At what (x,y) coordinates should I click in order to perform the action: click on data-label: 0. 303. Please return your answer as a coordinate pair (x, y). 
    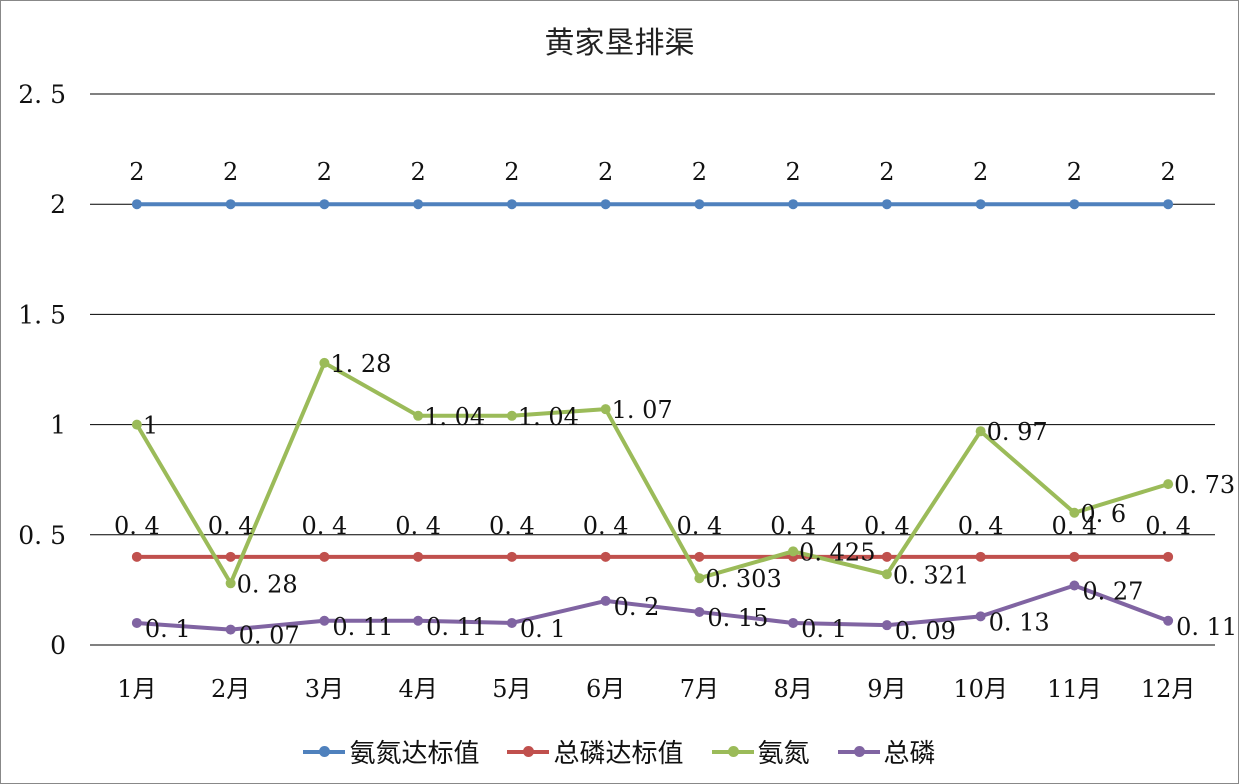
    Looking at the image, I should click on (743, 579).